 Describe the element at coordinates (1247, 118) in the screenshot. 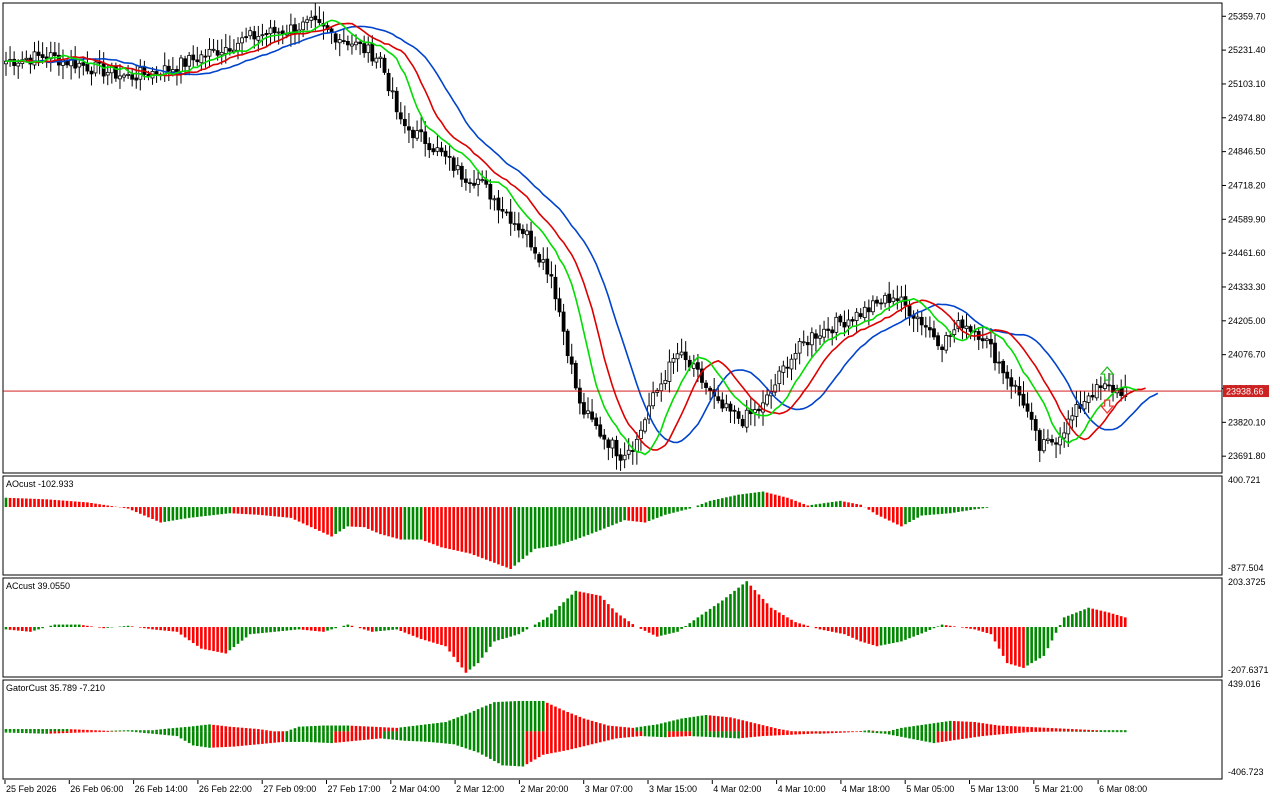

I see `price-tick-label: 24974.80` at that location.